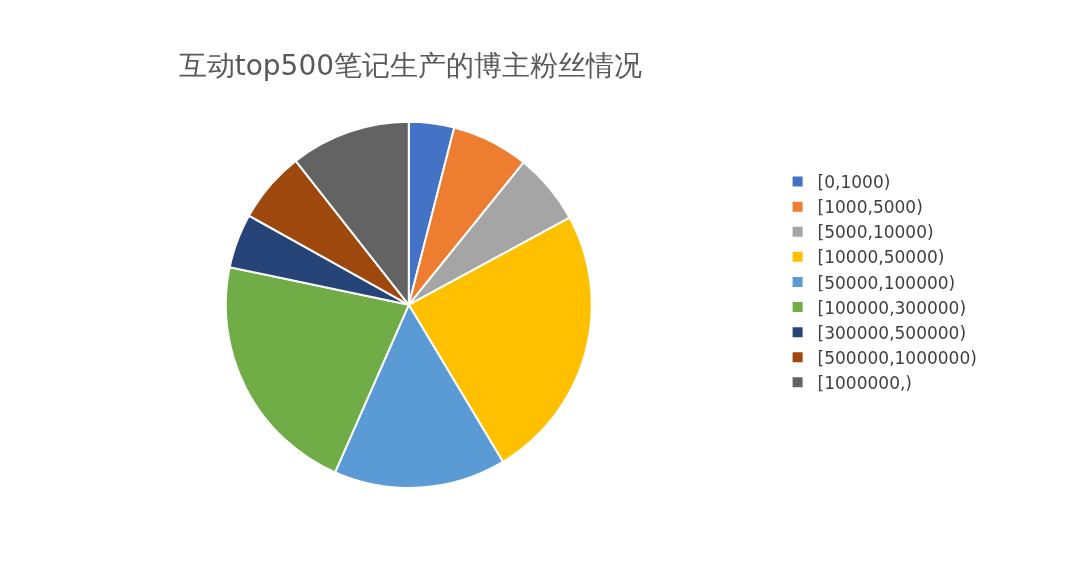 The image size is (1080, 564). Describe the element at coordinates (870, 207) in the screenshot. I see `legend-label: [1000,5000)` at that location.